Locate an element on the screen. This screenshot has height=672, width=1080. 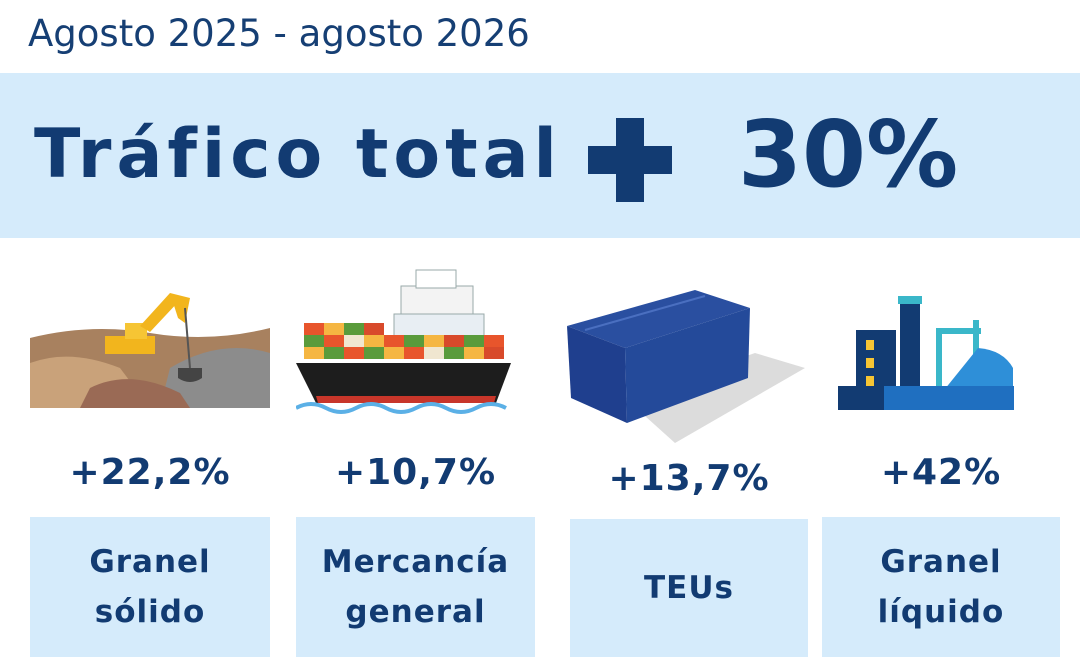
category-label: Granel sólido is located at coordinates (150, 587).